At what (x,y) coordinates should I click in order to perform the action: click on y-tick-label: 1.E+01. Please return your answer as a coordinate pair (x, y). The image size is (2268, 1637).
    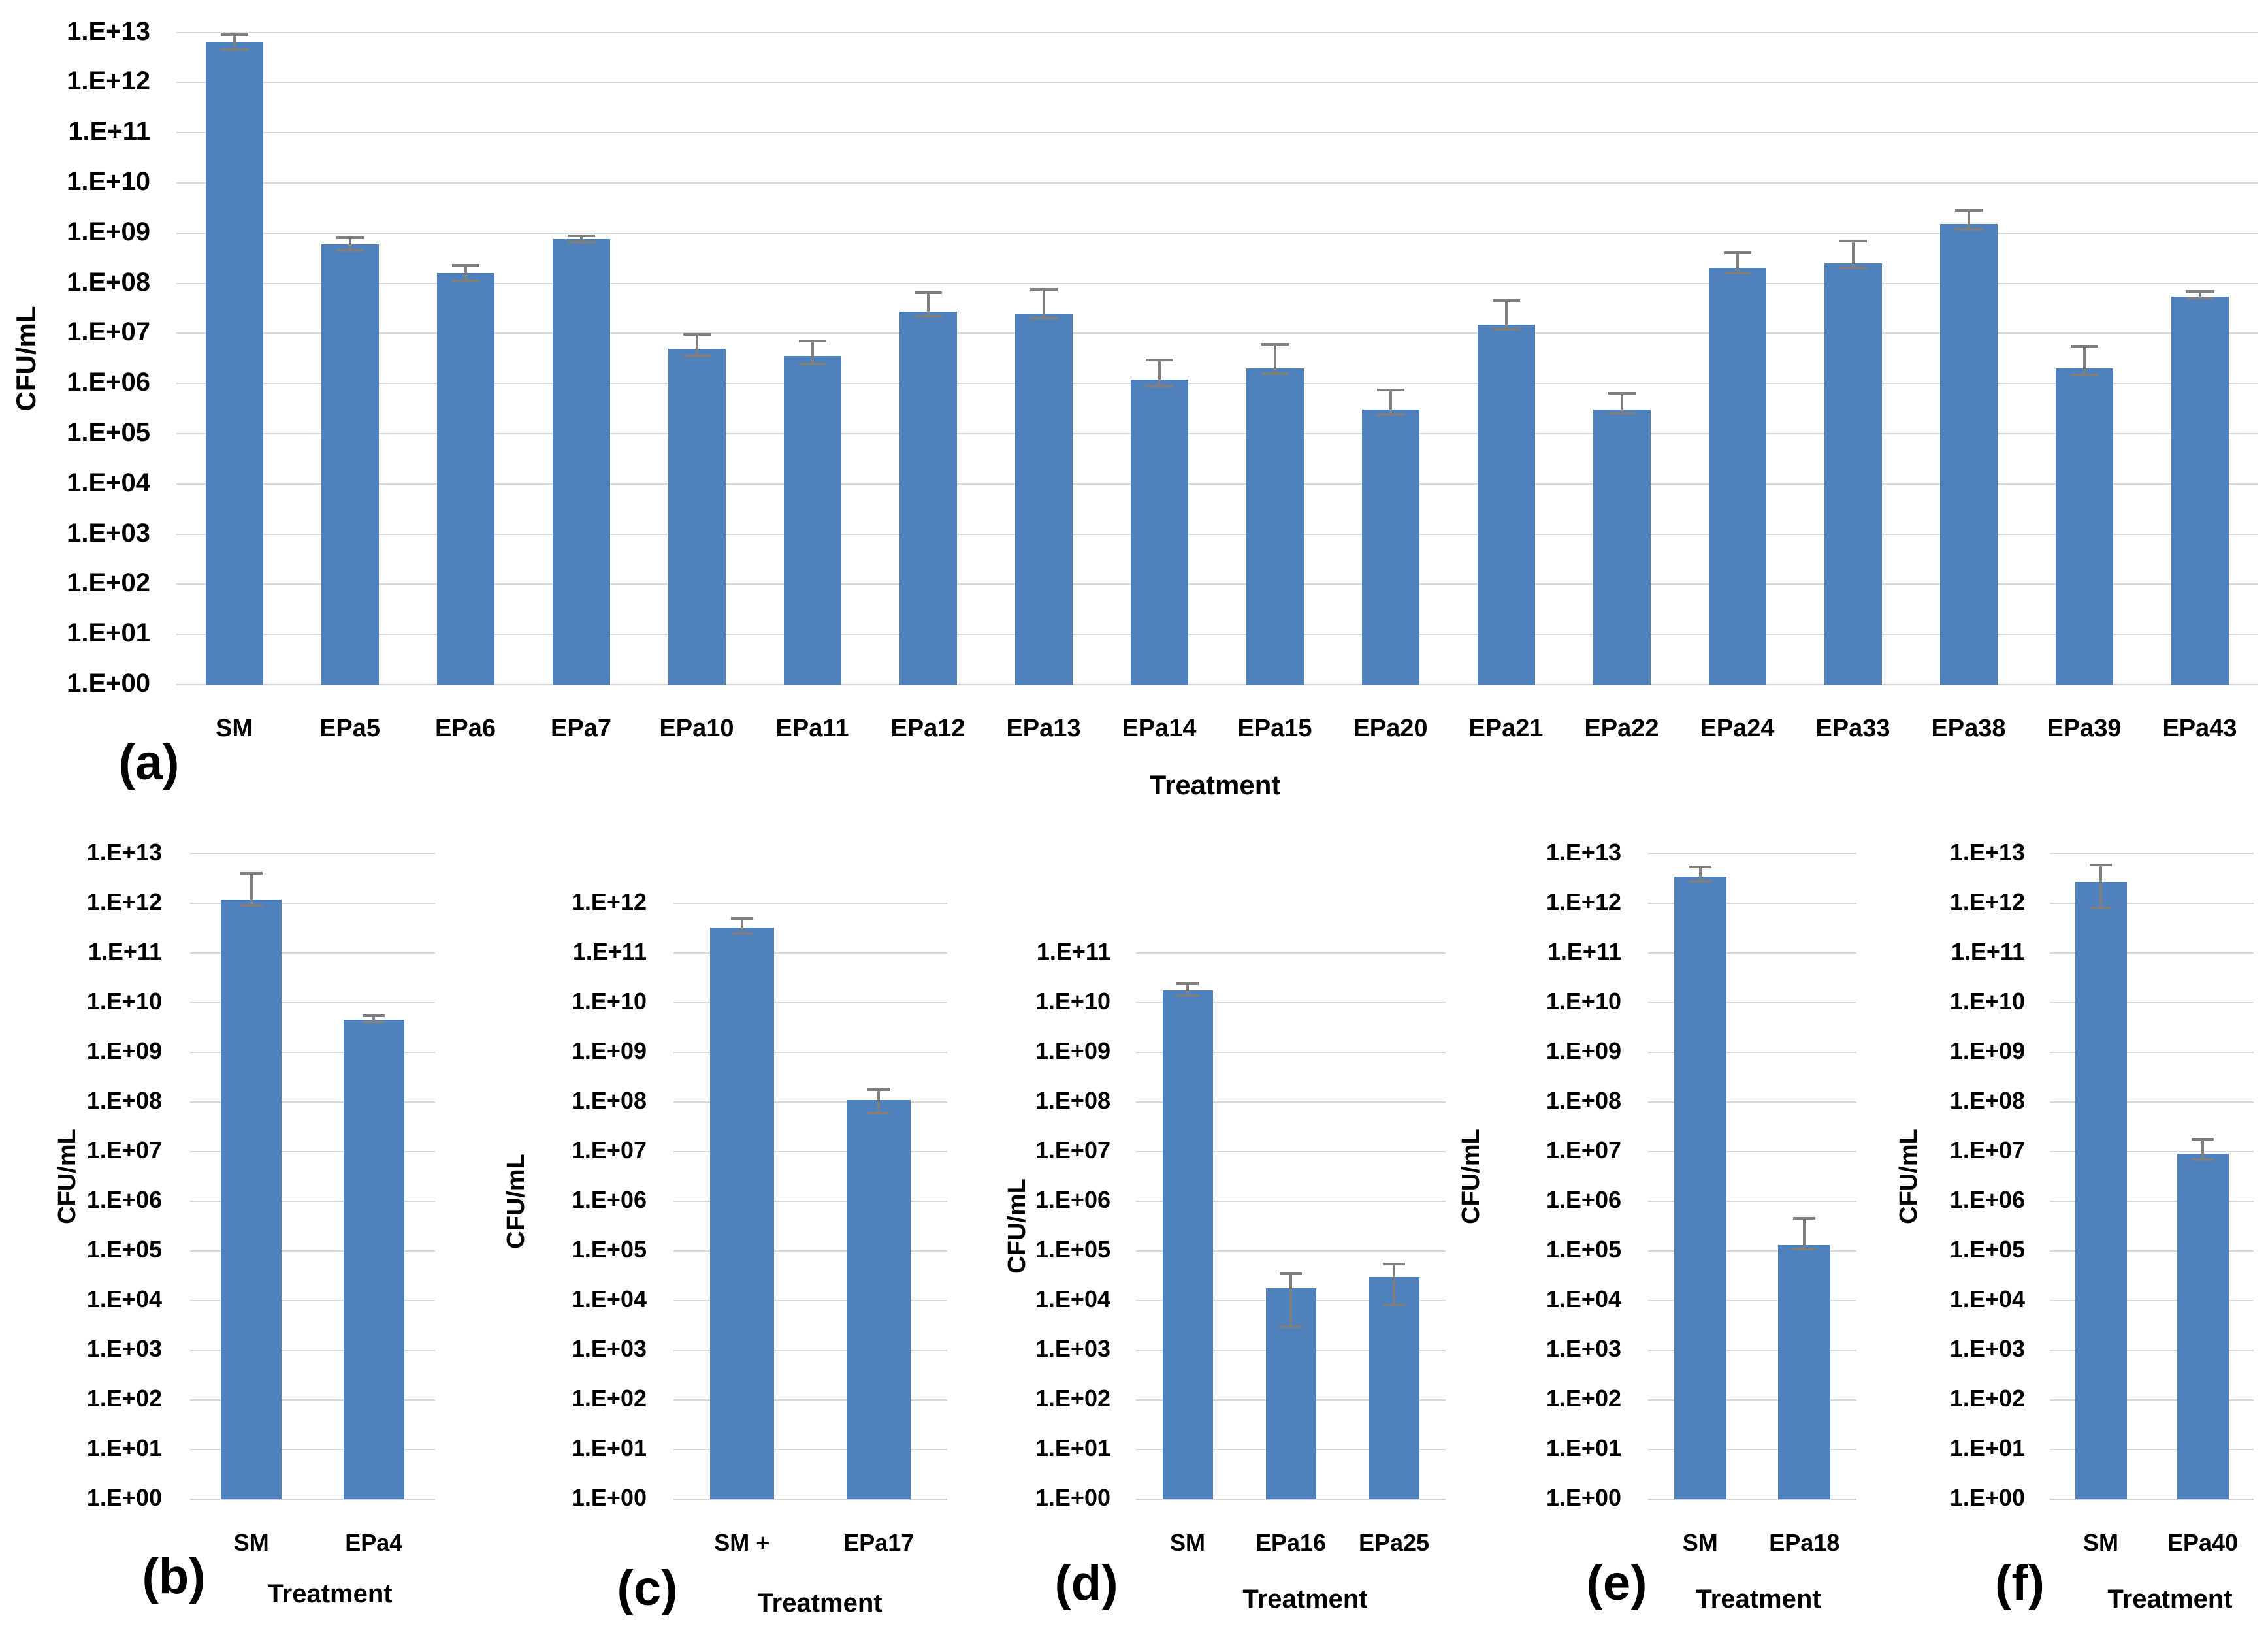
    Looking at the image, I should click on (1987, 1448).